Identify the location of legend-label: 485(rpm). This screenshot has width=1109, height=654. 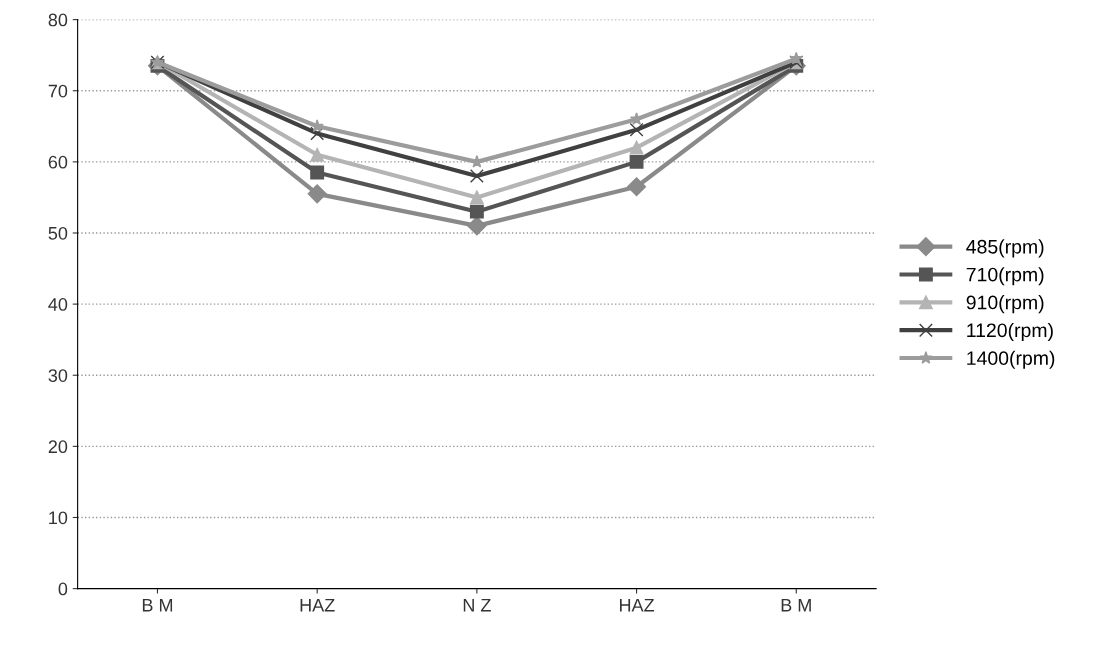
(1005, 248).